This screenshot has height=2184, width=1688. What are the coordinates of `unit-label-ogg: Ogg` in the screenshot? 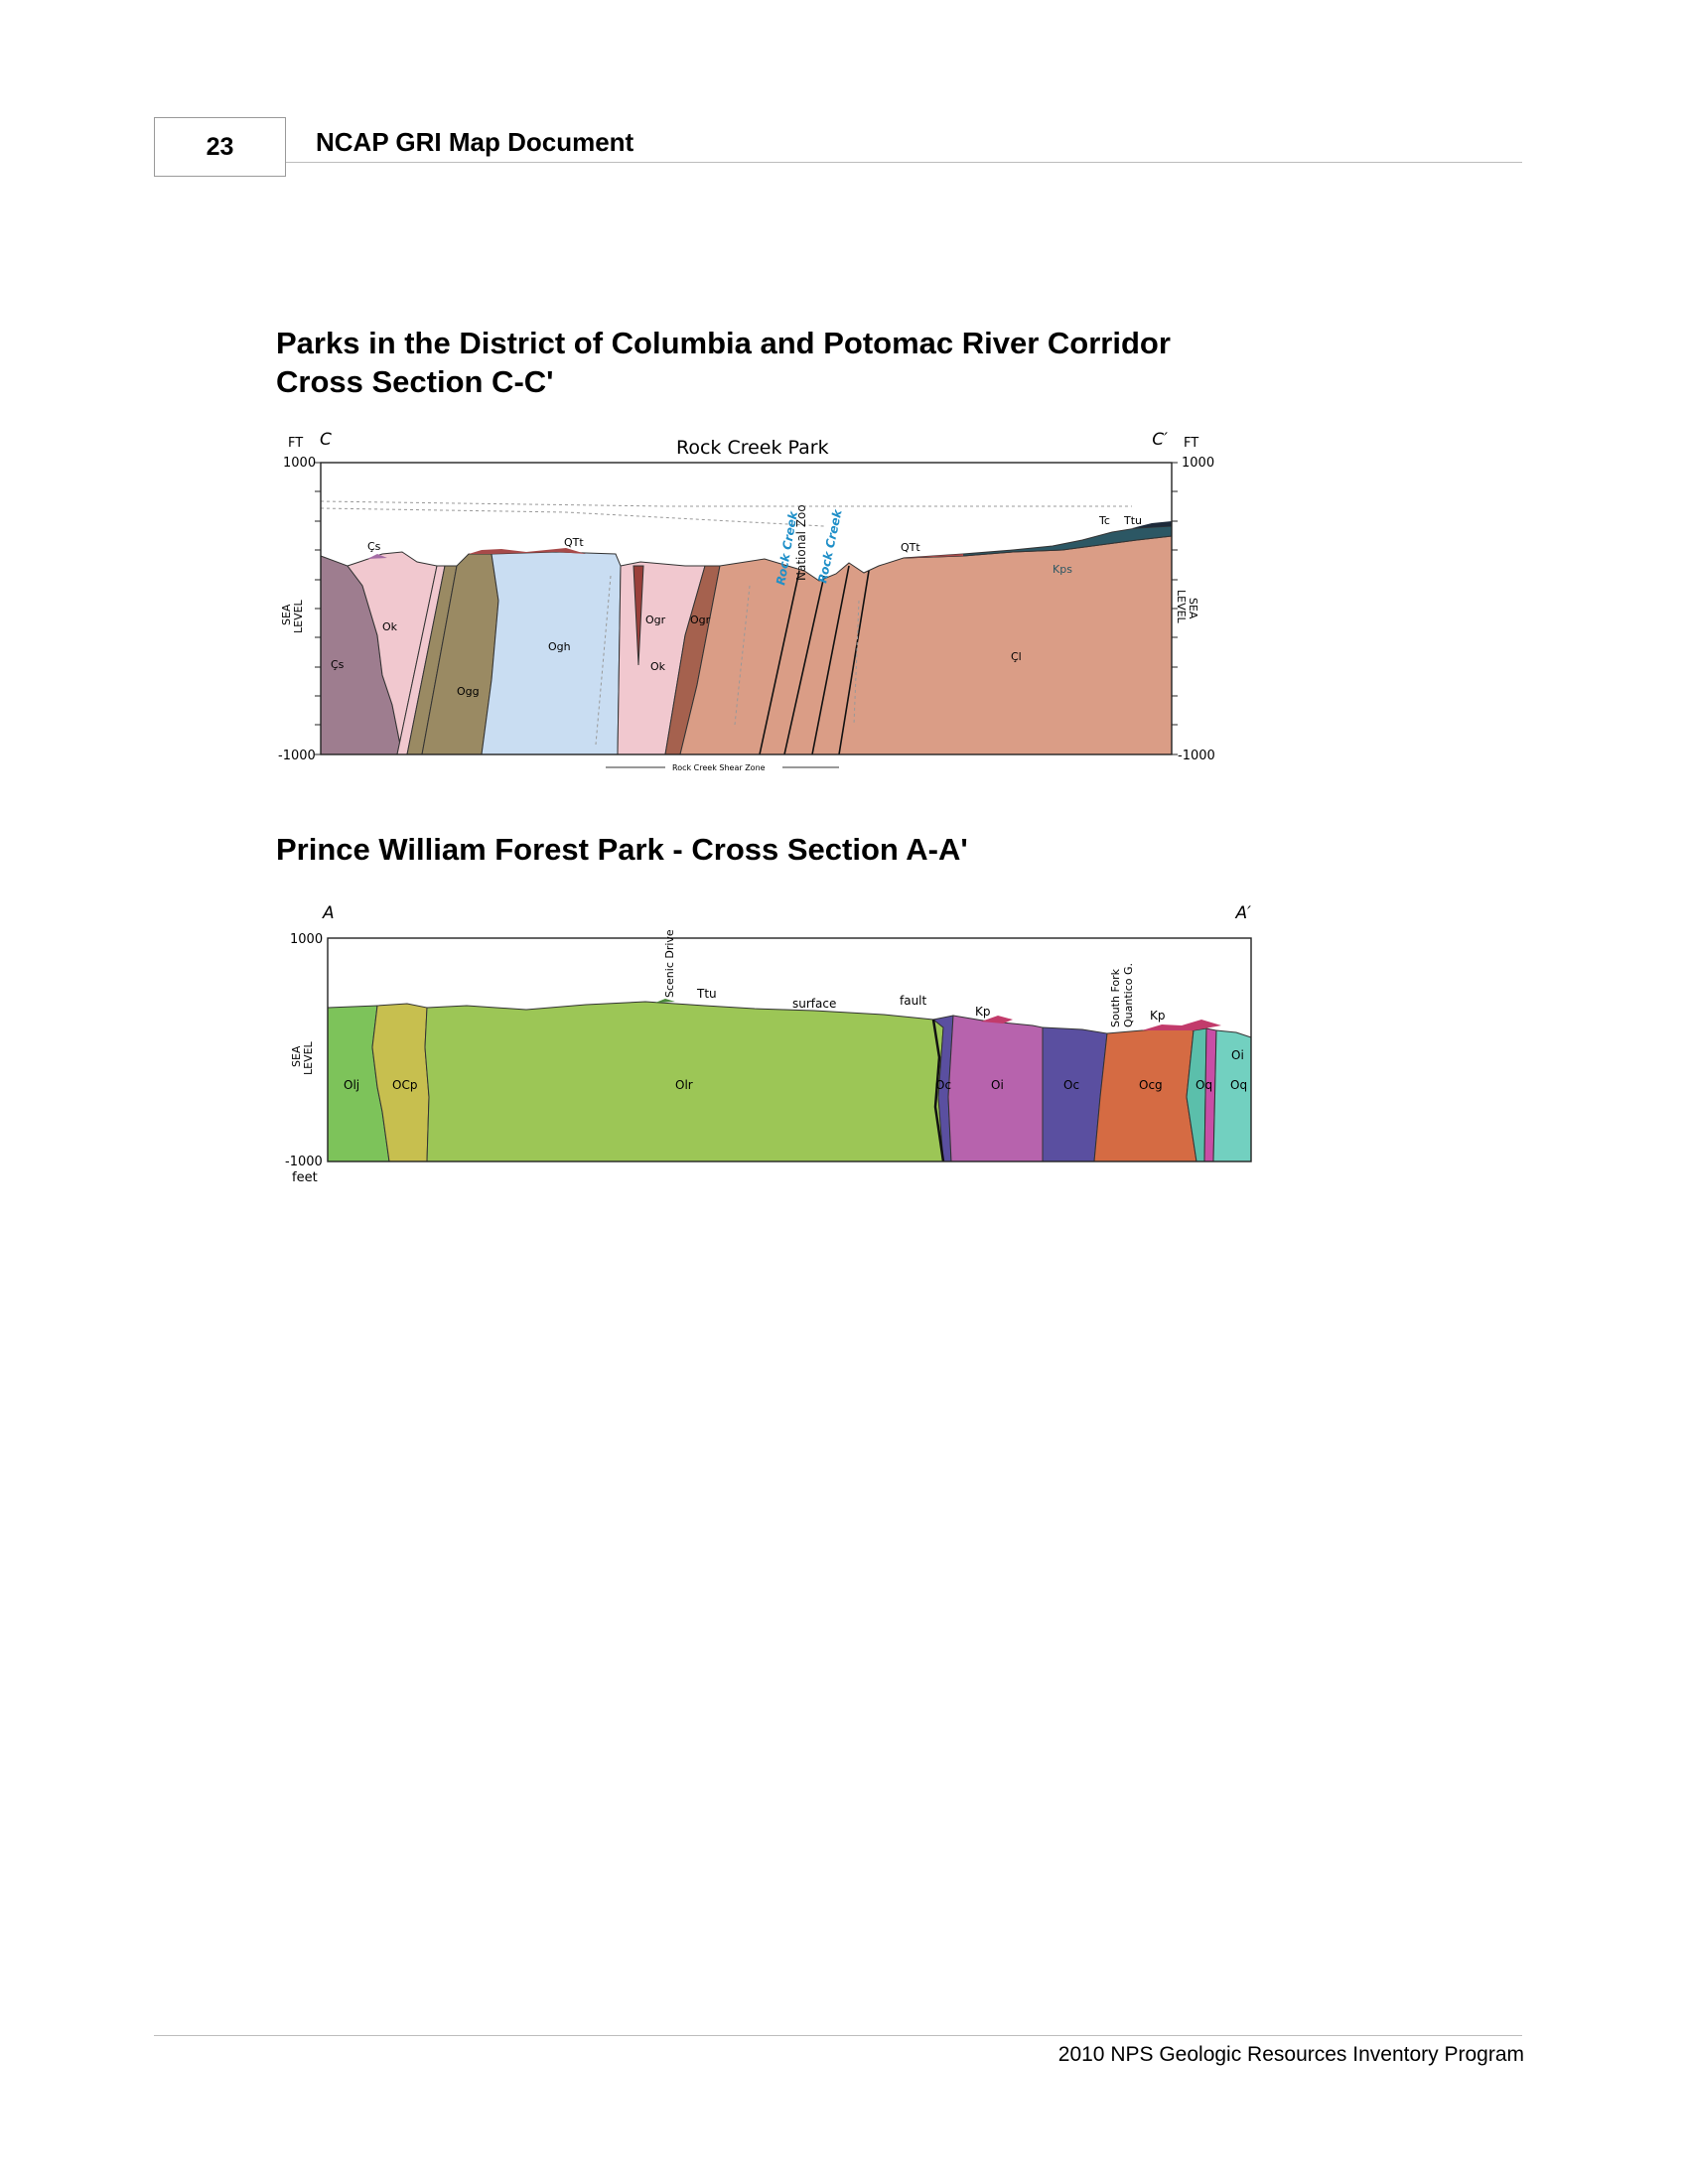 It's located at (468, 691).